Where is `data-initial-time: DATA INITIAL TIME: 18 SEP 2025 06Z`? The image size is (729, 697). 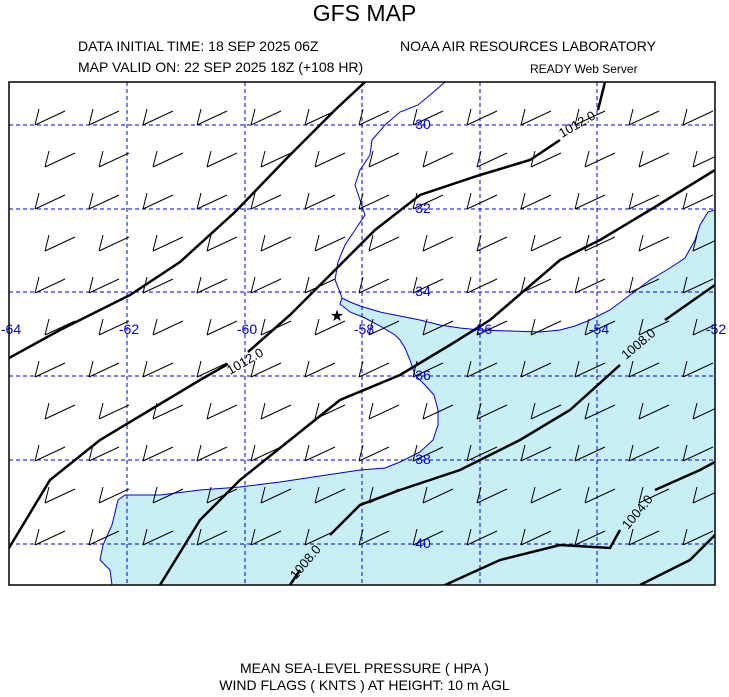
data-initial-time: DATA INITIAL TIME: 18 SEP 2025 06Z is located at coordinates (198, 46).